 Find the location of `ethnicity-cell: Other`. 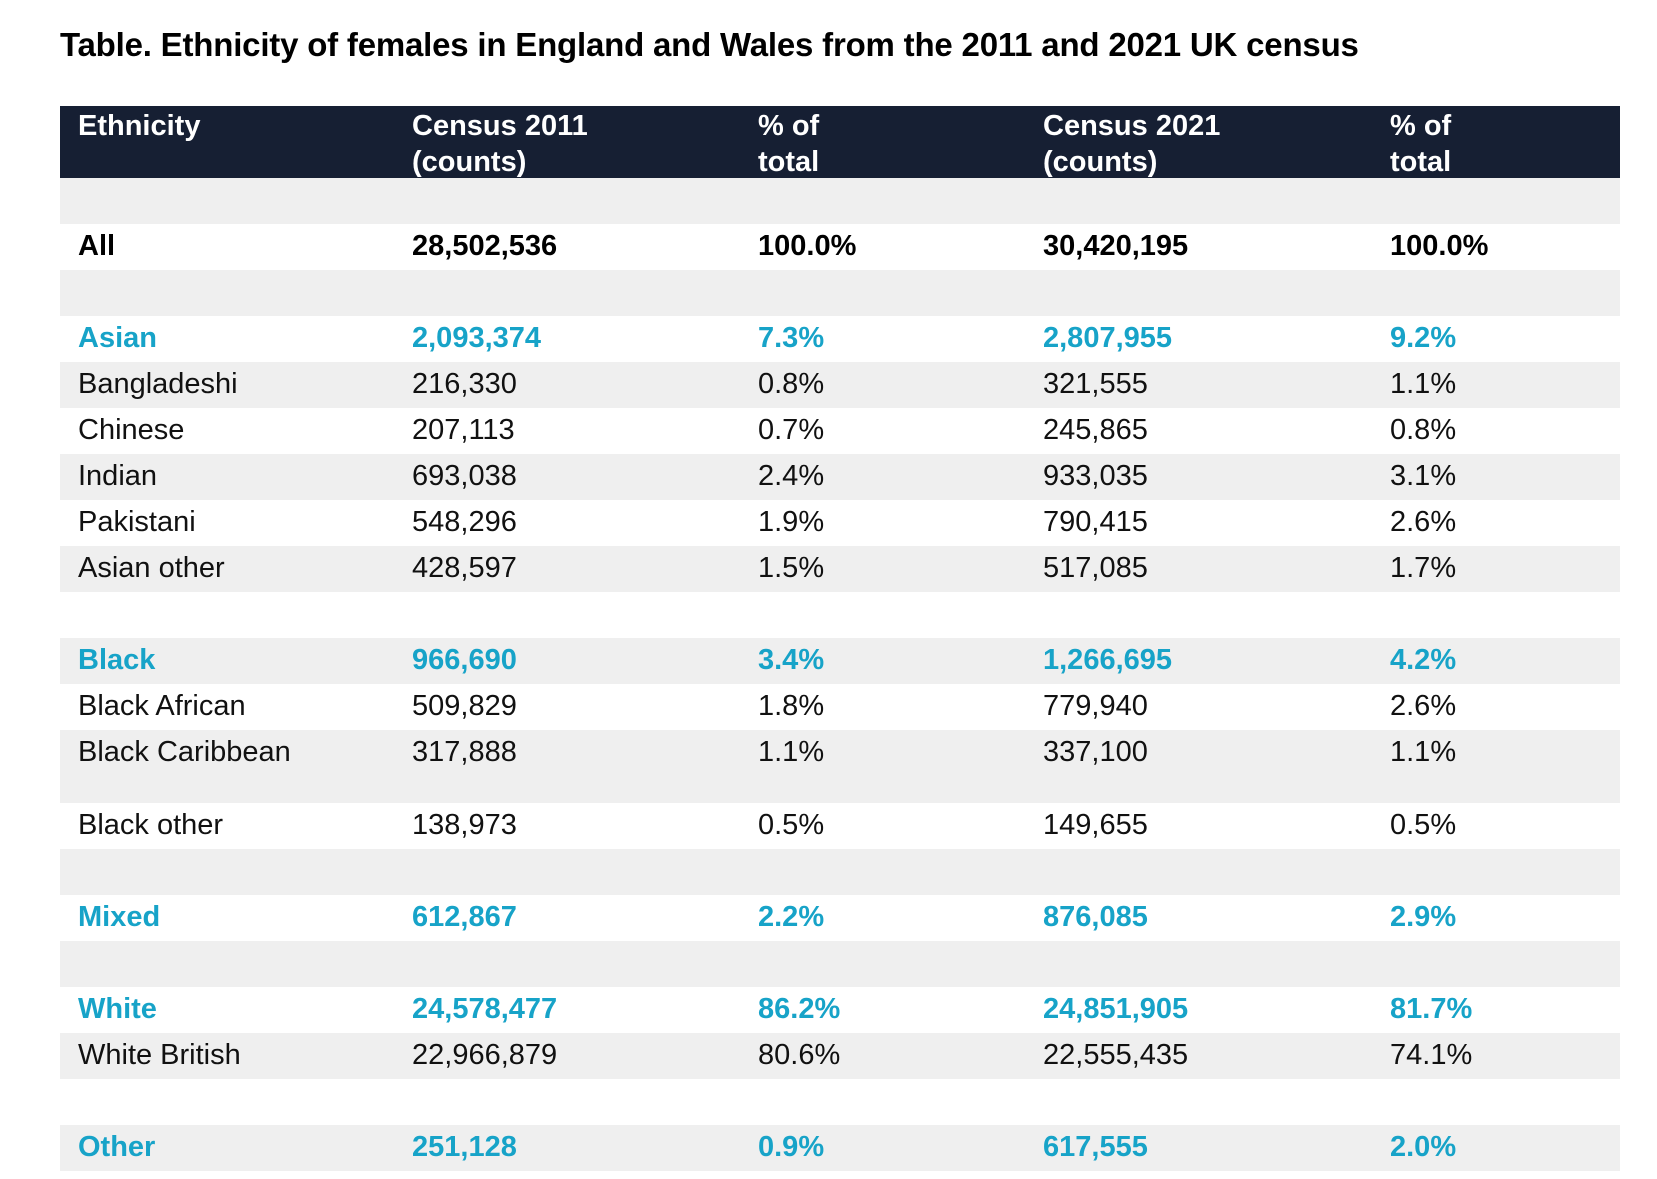

ethnicity-cell: Other is located at coordinates (117, 1147).